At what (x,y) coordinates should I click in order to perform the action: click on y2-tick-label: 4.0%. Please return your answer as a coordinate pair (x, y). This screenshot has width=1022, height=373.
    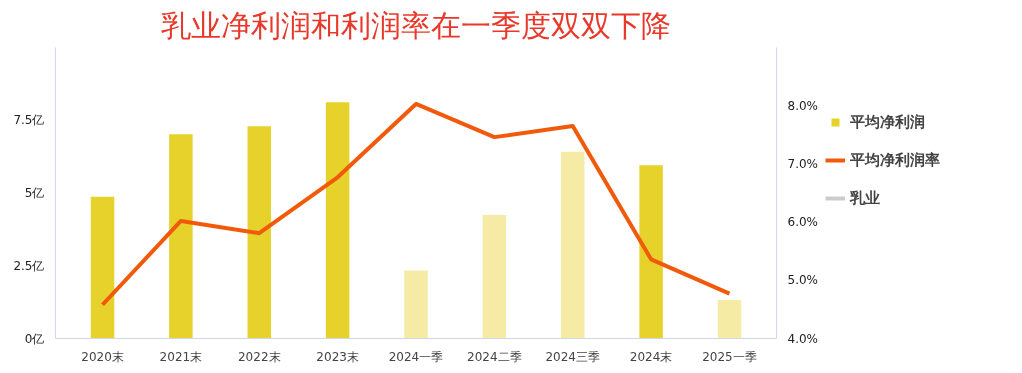
    Looking at the image, I should click on (802, 338).